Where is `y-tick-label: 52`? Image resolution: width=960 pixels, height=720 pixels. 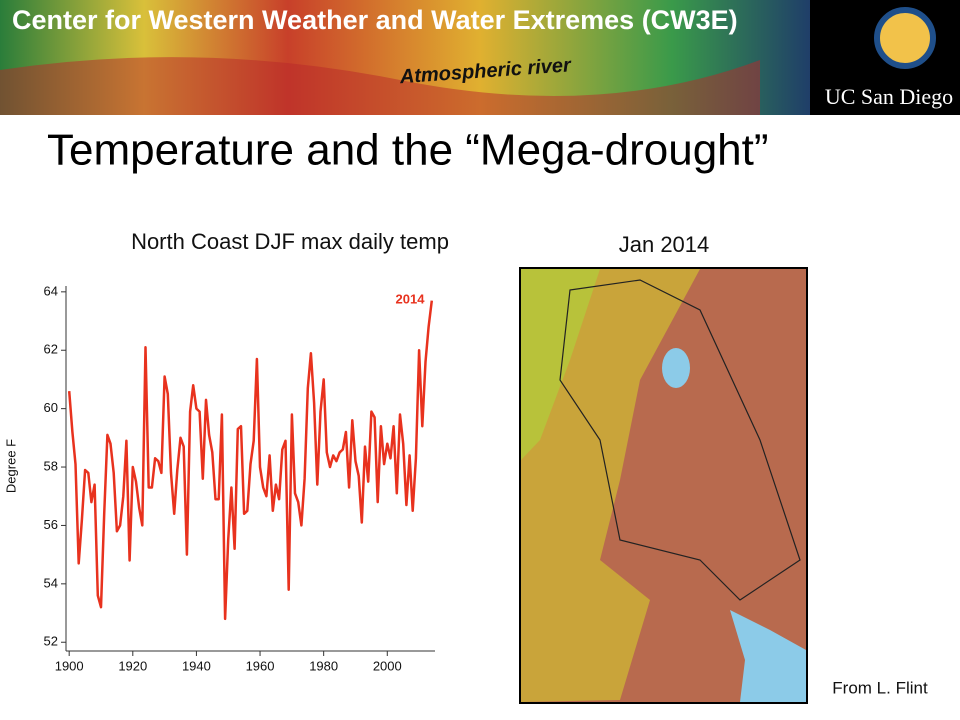
y-tick-label: 52 is located at coordinates (51, 641).